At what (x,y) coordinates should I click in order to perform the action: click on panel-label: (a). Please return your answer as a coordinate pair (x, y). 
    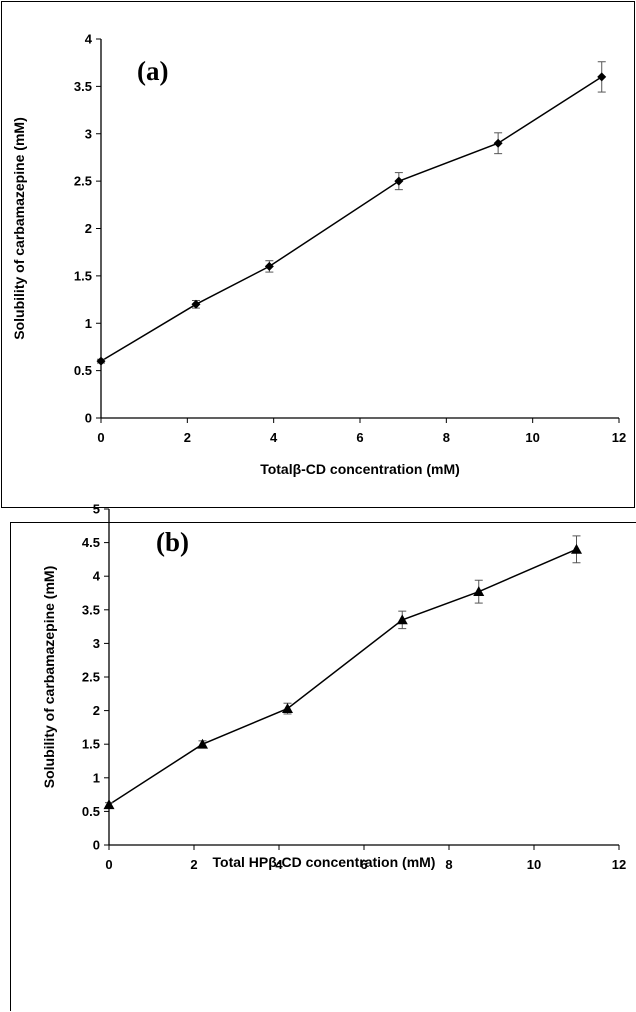
    Looking at the image, I should click on (152, 71).